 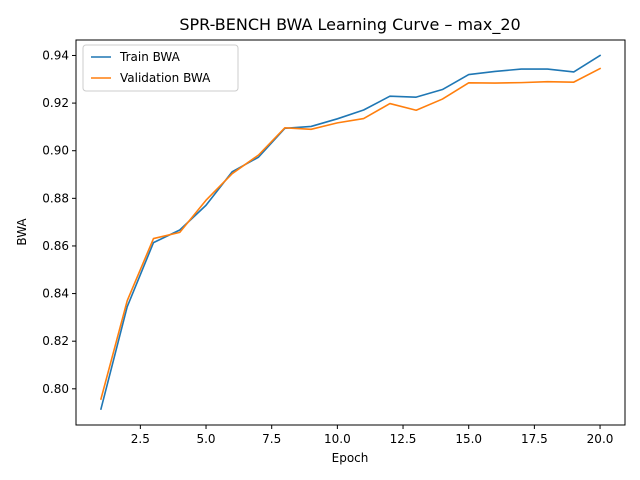 What do you see at coordinates (337, 439) in the screenshot?
I see `x-tick-label: 10.0` at bounding box center [337, 439].